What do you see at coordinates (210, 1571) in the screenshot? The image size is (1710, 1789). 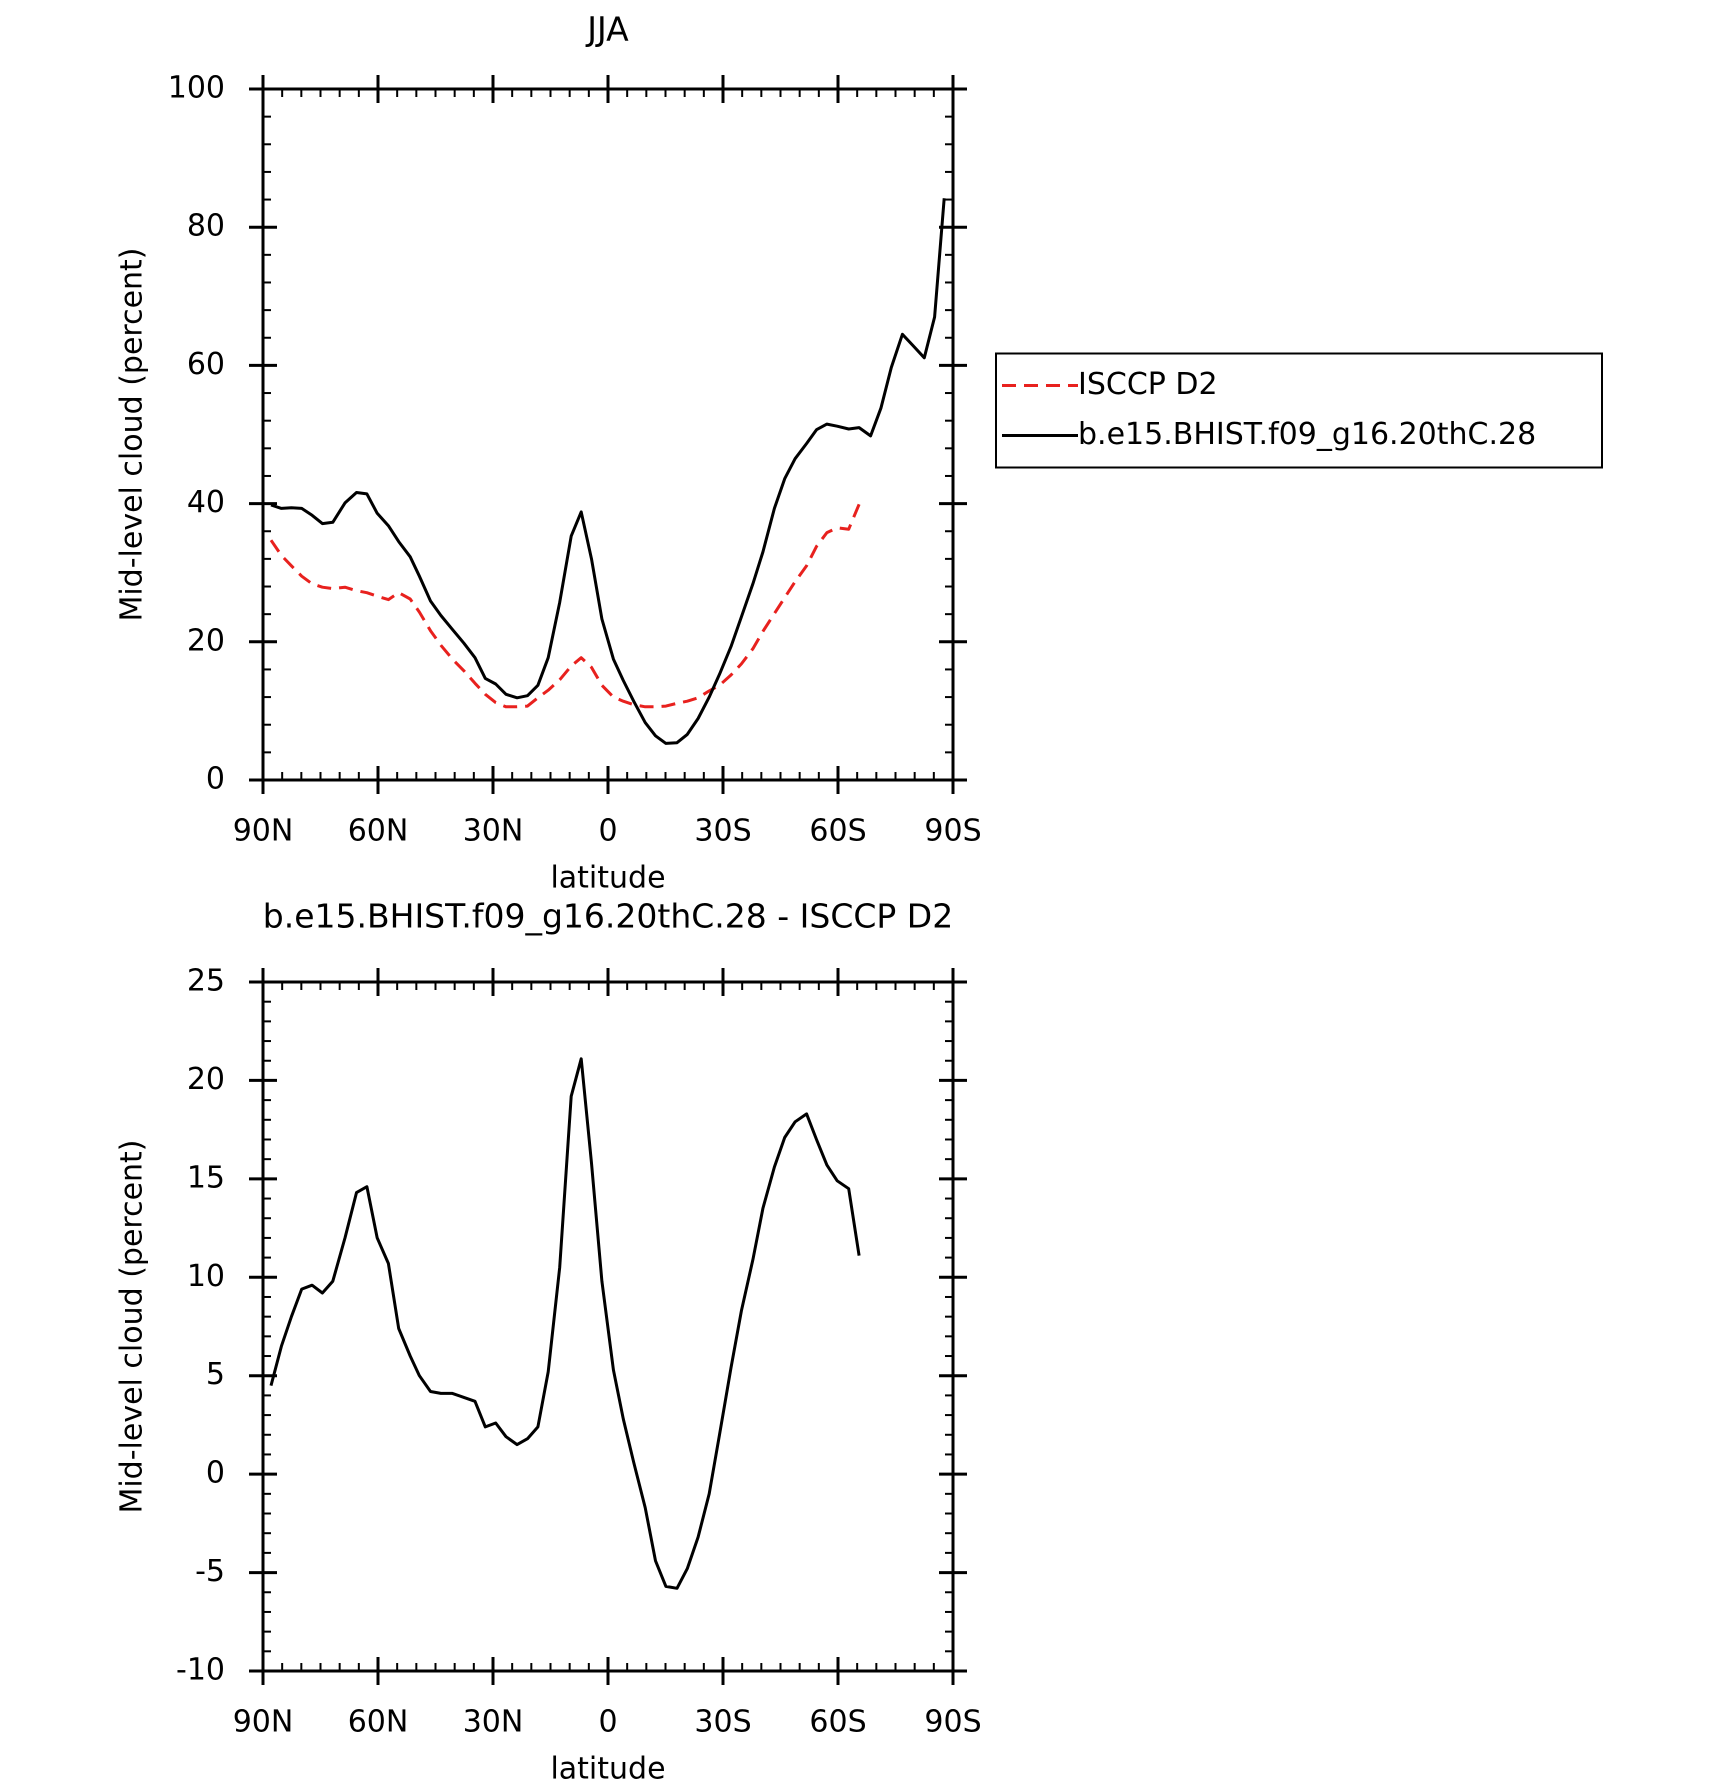 I see `y-tick-label: -5` at bounding box center [210, 1571].